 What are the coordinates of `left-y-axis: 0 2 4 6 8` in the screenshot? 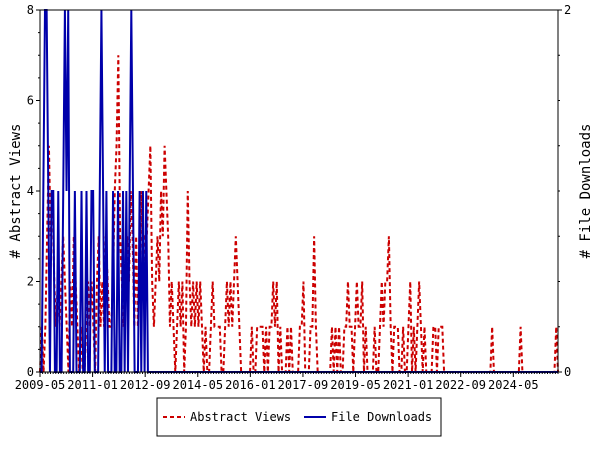 It's located at (33, 191).